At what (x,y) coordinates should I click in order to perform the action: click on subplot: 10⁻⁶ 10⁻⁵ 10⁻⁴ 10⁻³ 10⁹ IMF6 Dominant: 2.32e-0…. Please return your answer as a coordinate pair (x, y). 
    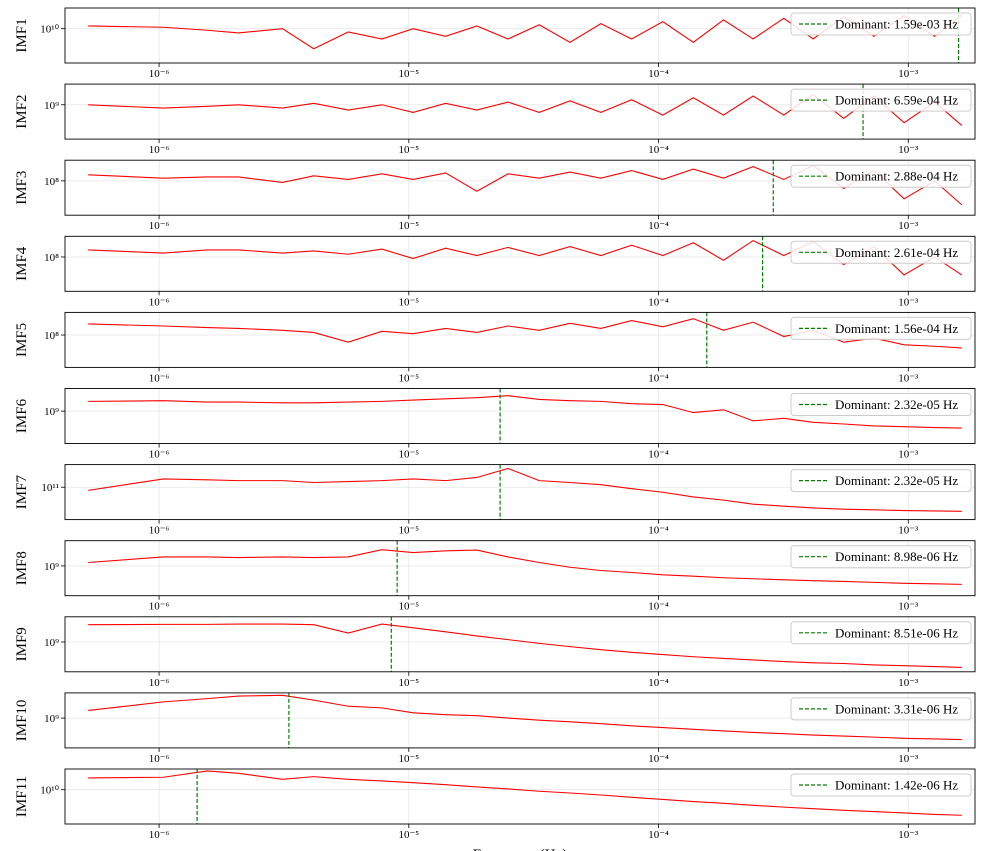
    Looking at the image, I should click on (495, 424).